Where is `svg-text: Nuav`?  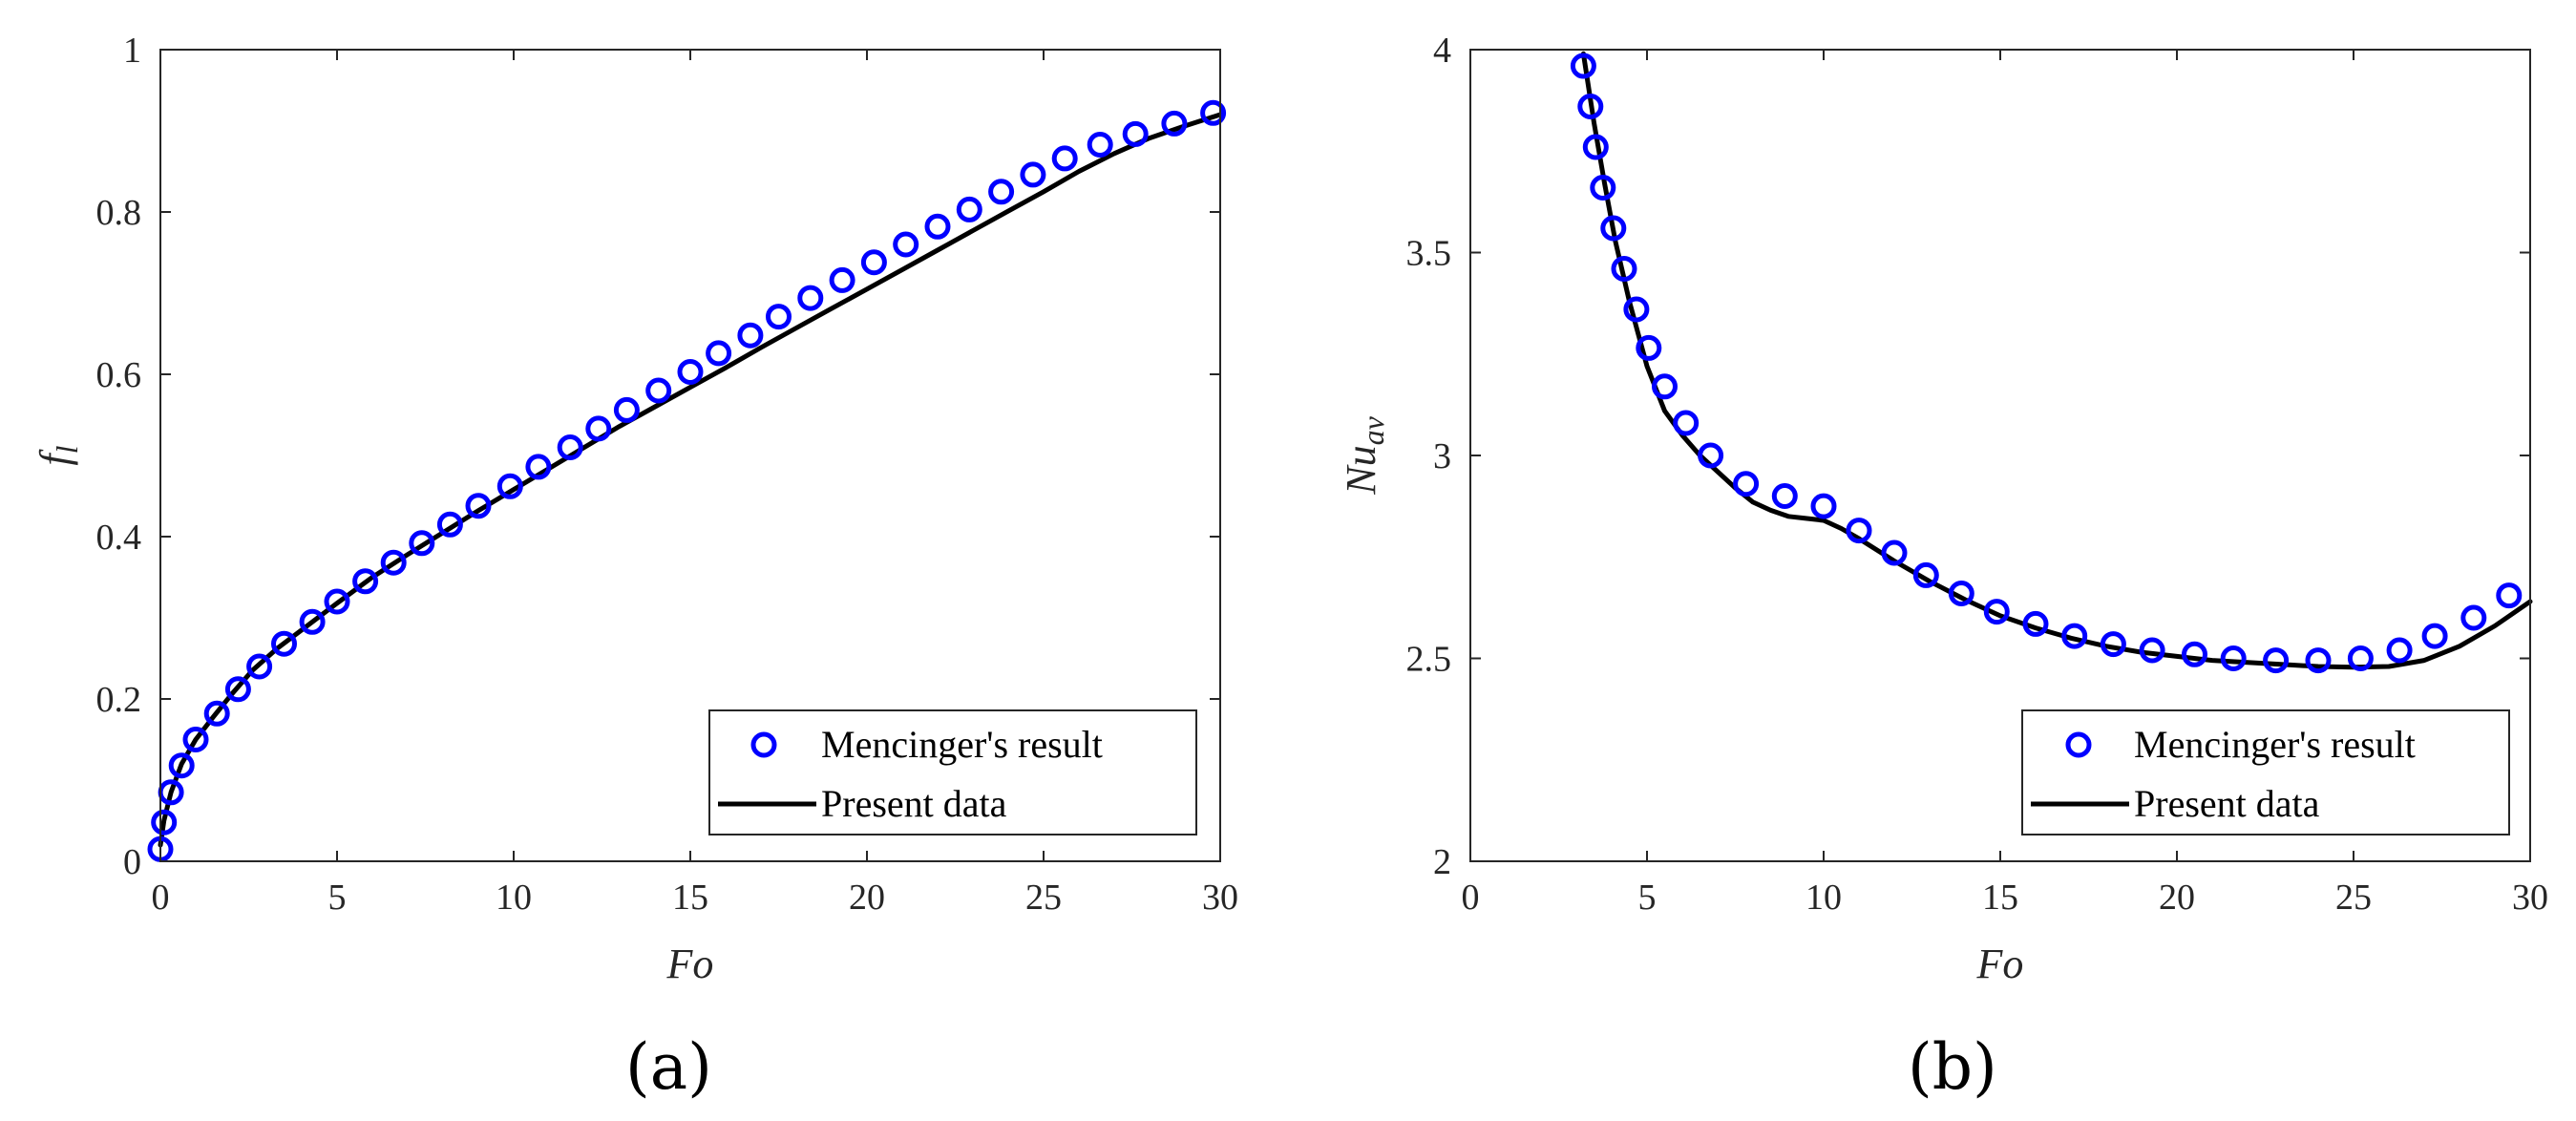 svg-text: Nuav is located at coordinates (1364, 455).